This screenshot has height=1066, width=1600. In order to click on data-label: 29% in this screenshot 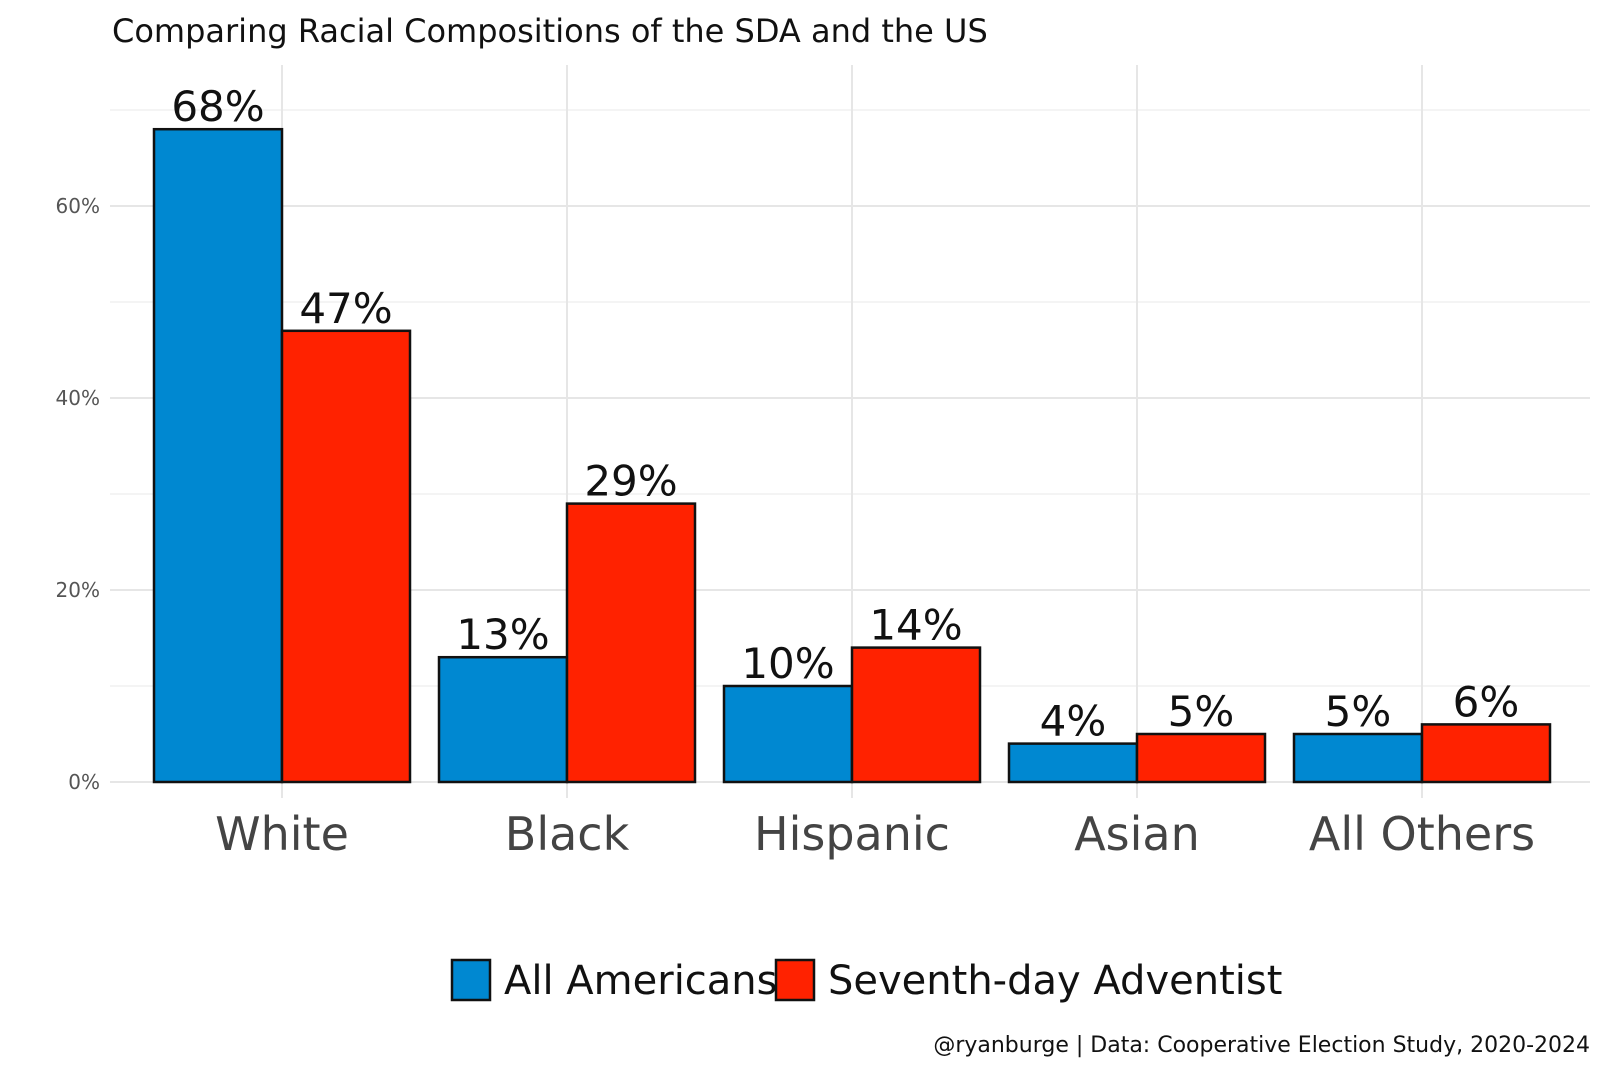, I will do `click(630, 481)`.